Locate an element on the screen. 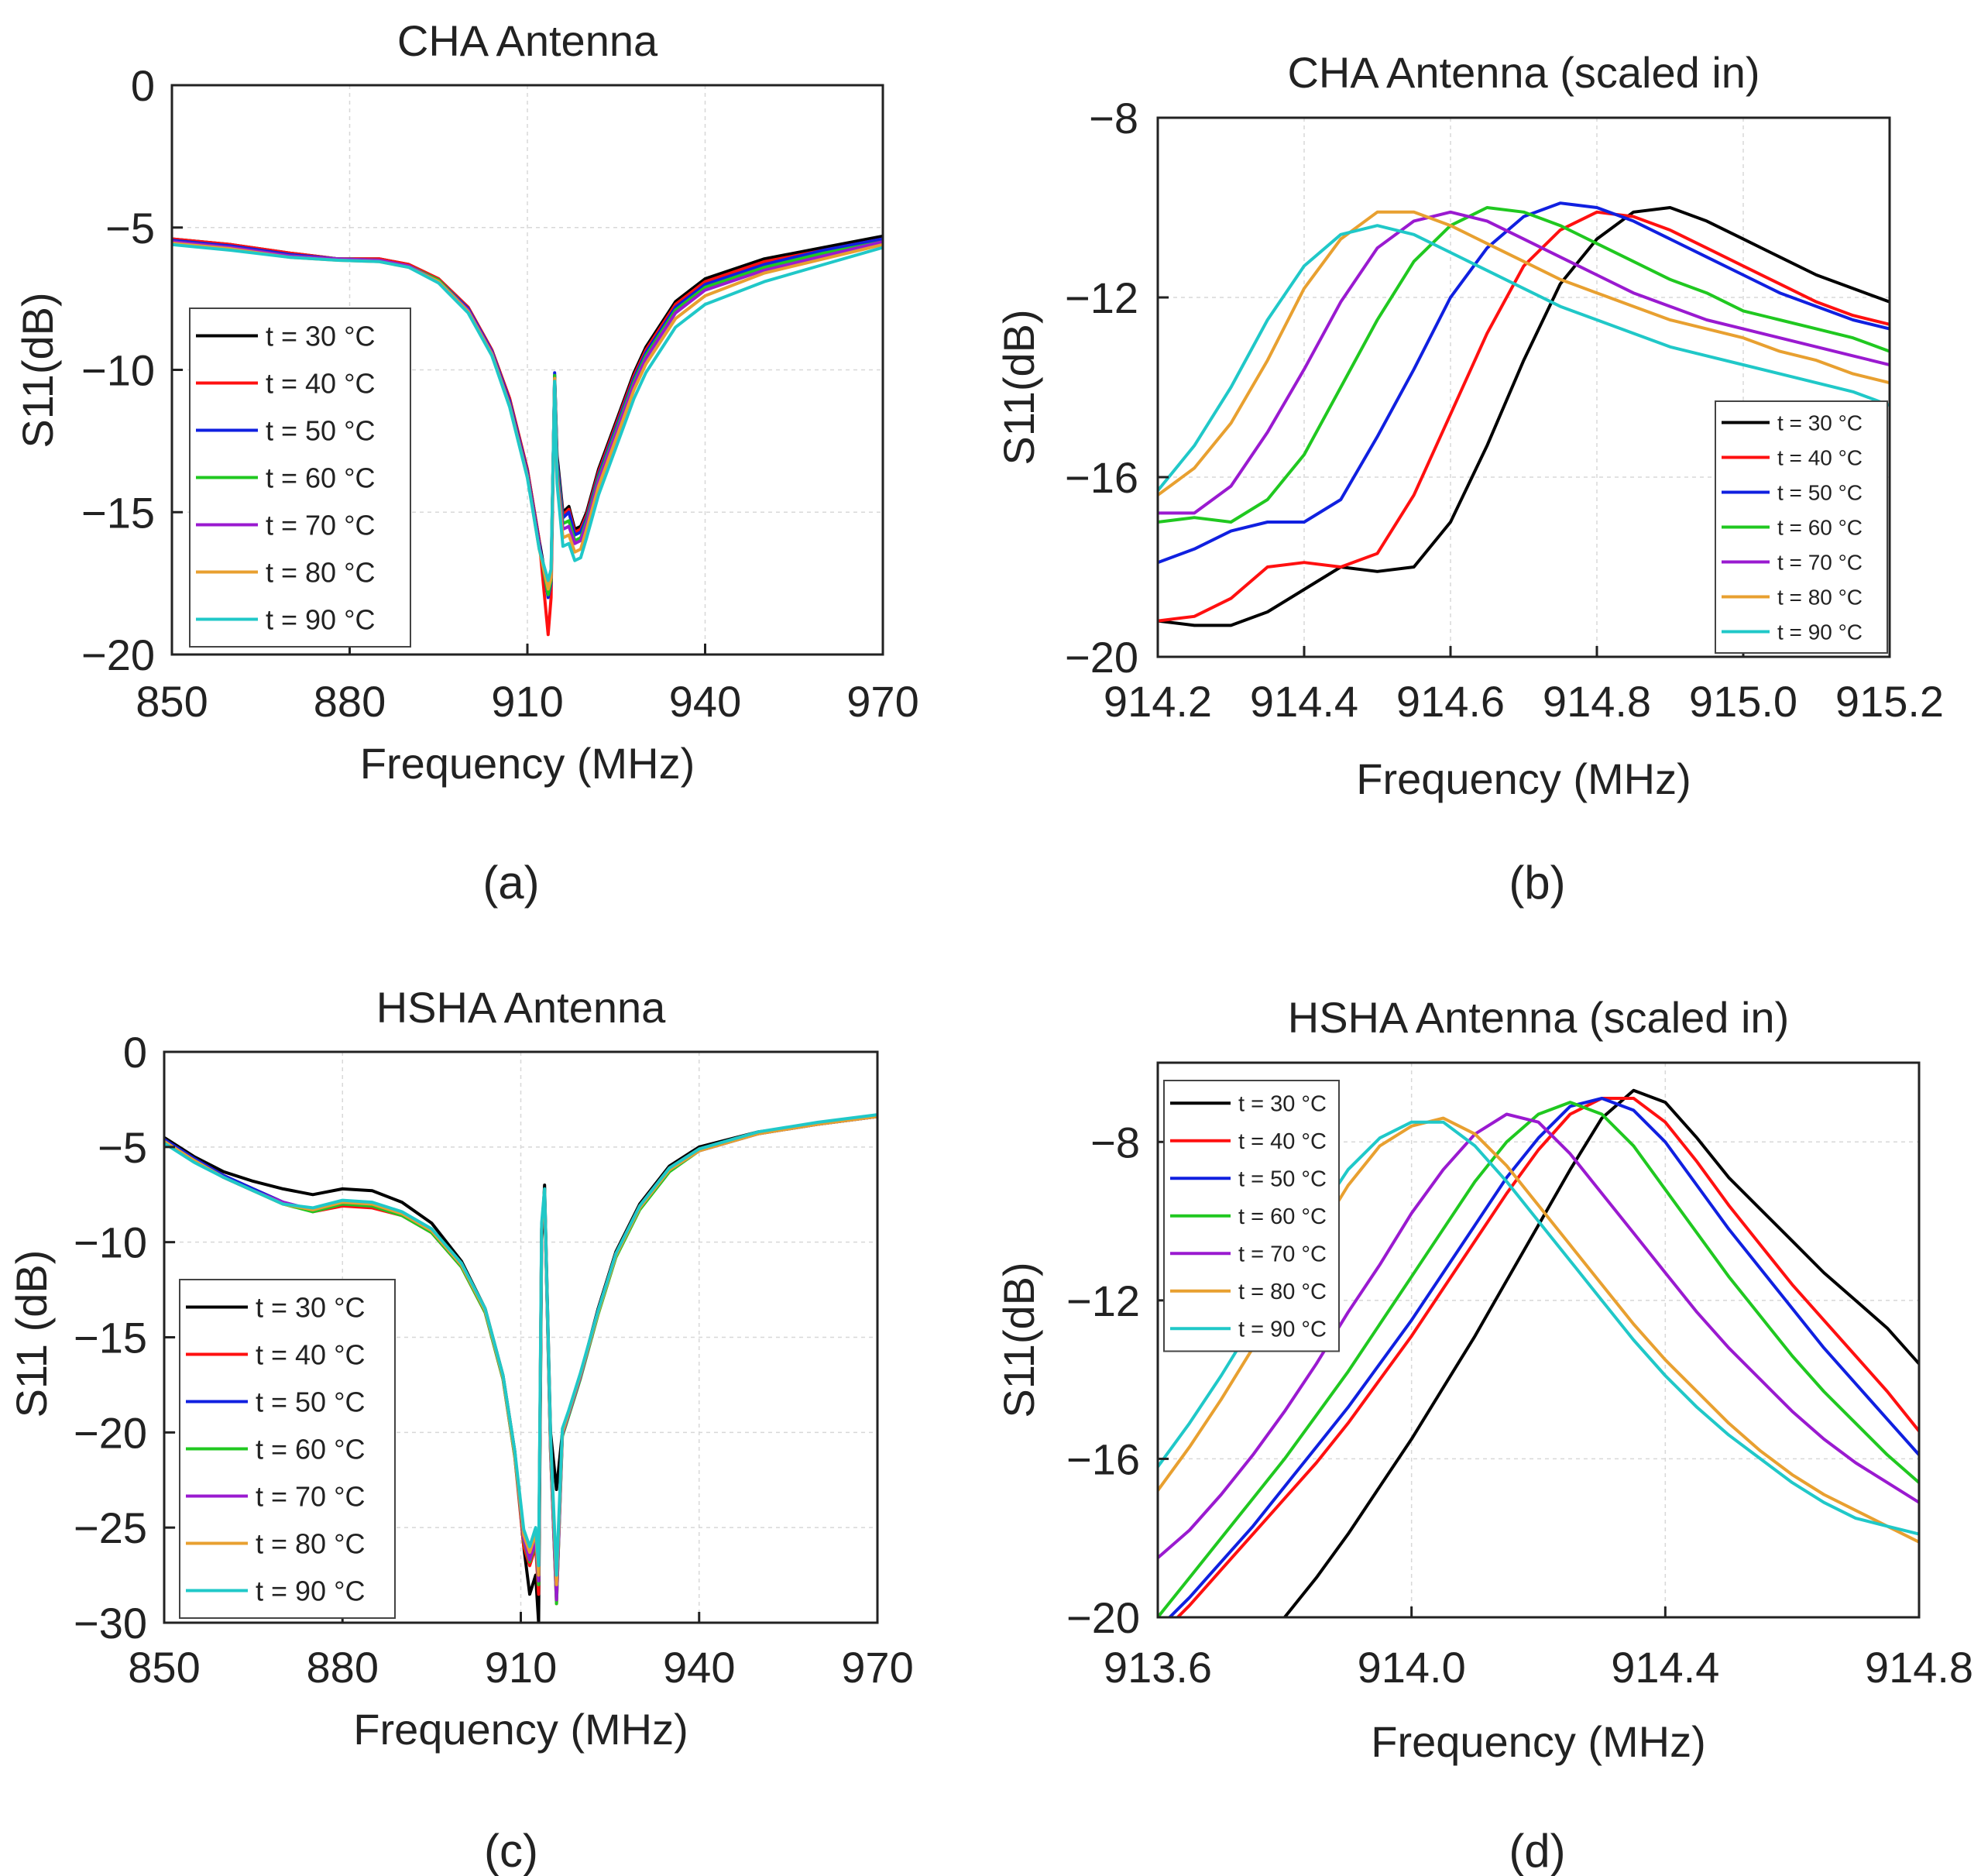  y-tick-label: −25 is located at coordinates (111, 1527).